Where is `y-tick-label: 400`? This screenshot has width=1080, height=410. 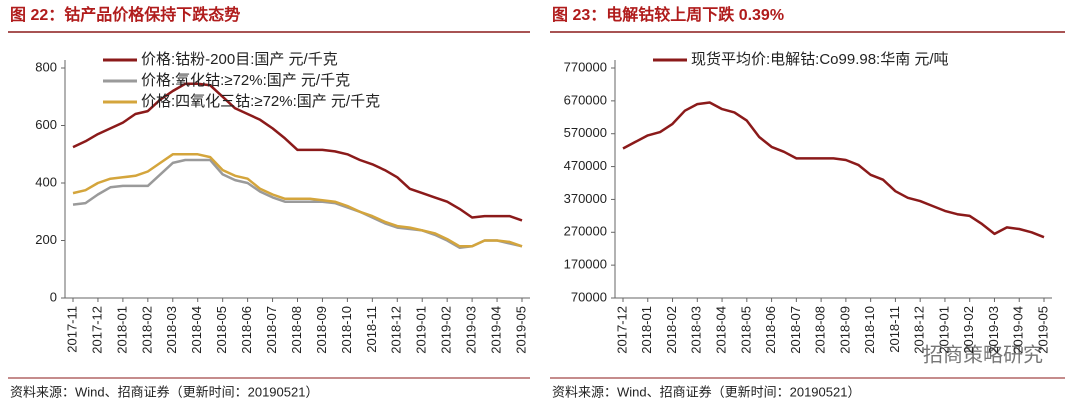 y-tick-label: 400 is located at coordinates (46, 181).